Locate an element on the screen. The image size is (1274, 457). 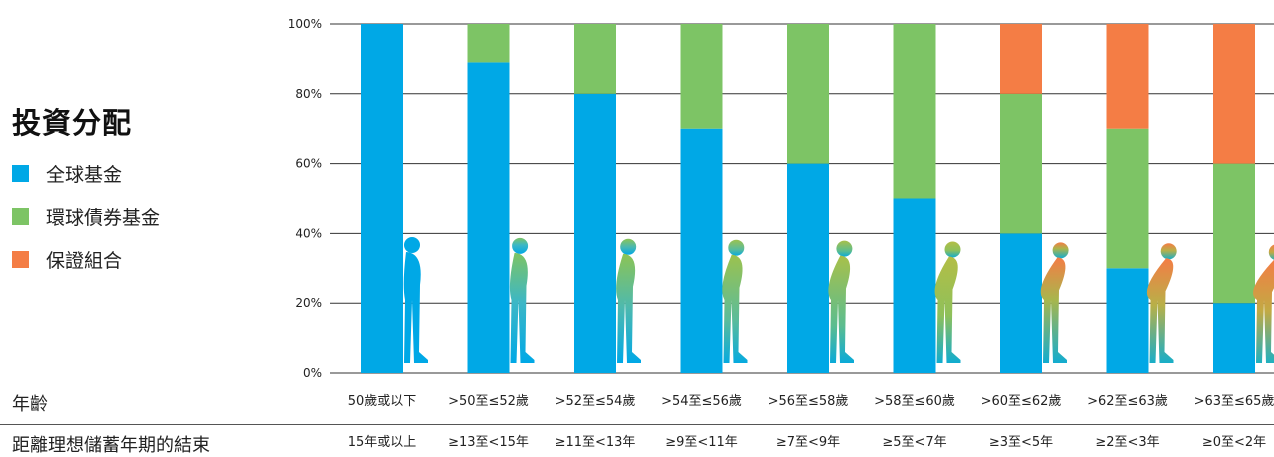
x-tick-label-years: ≥2至<3年 is located at coordinates (1127, 442).